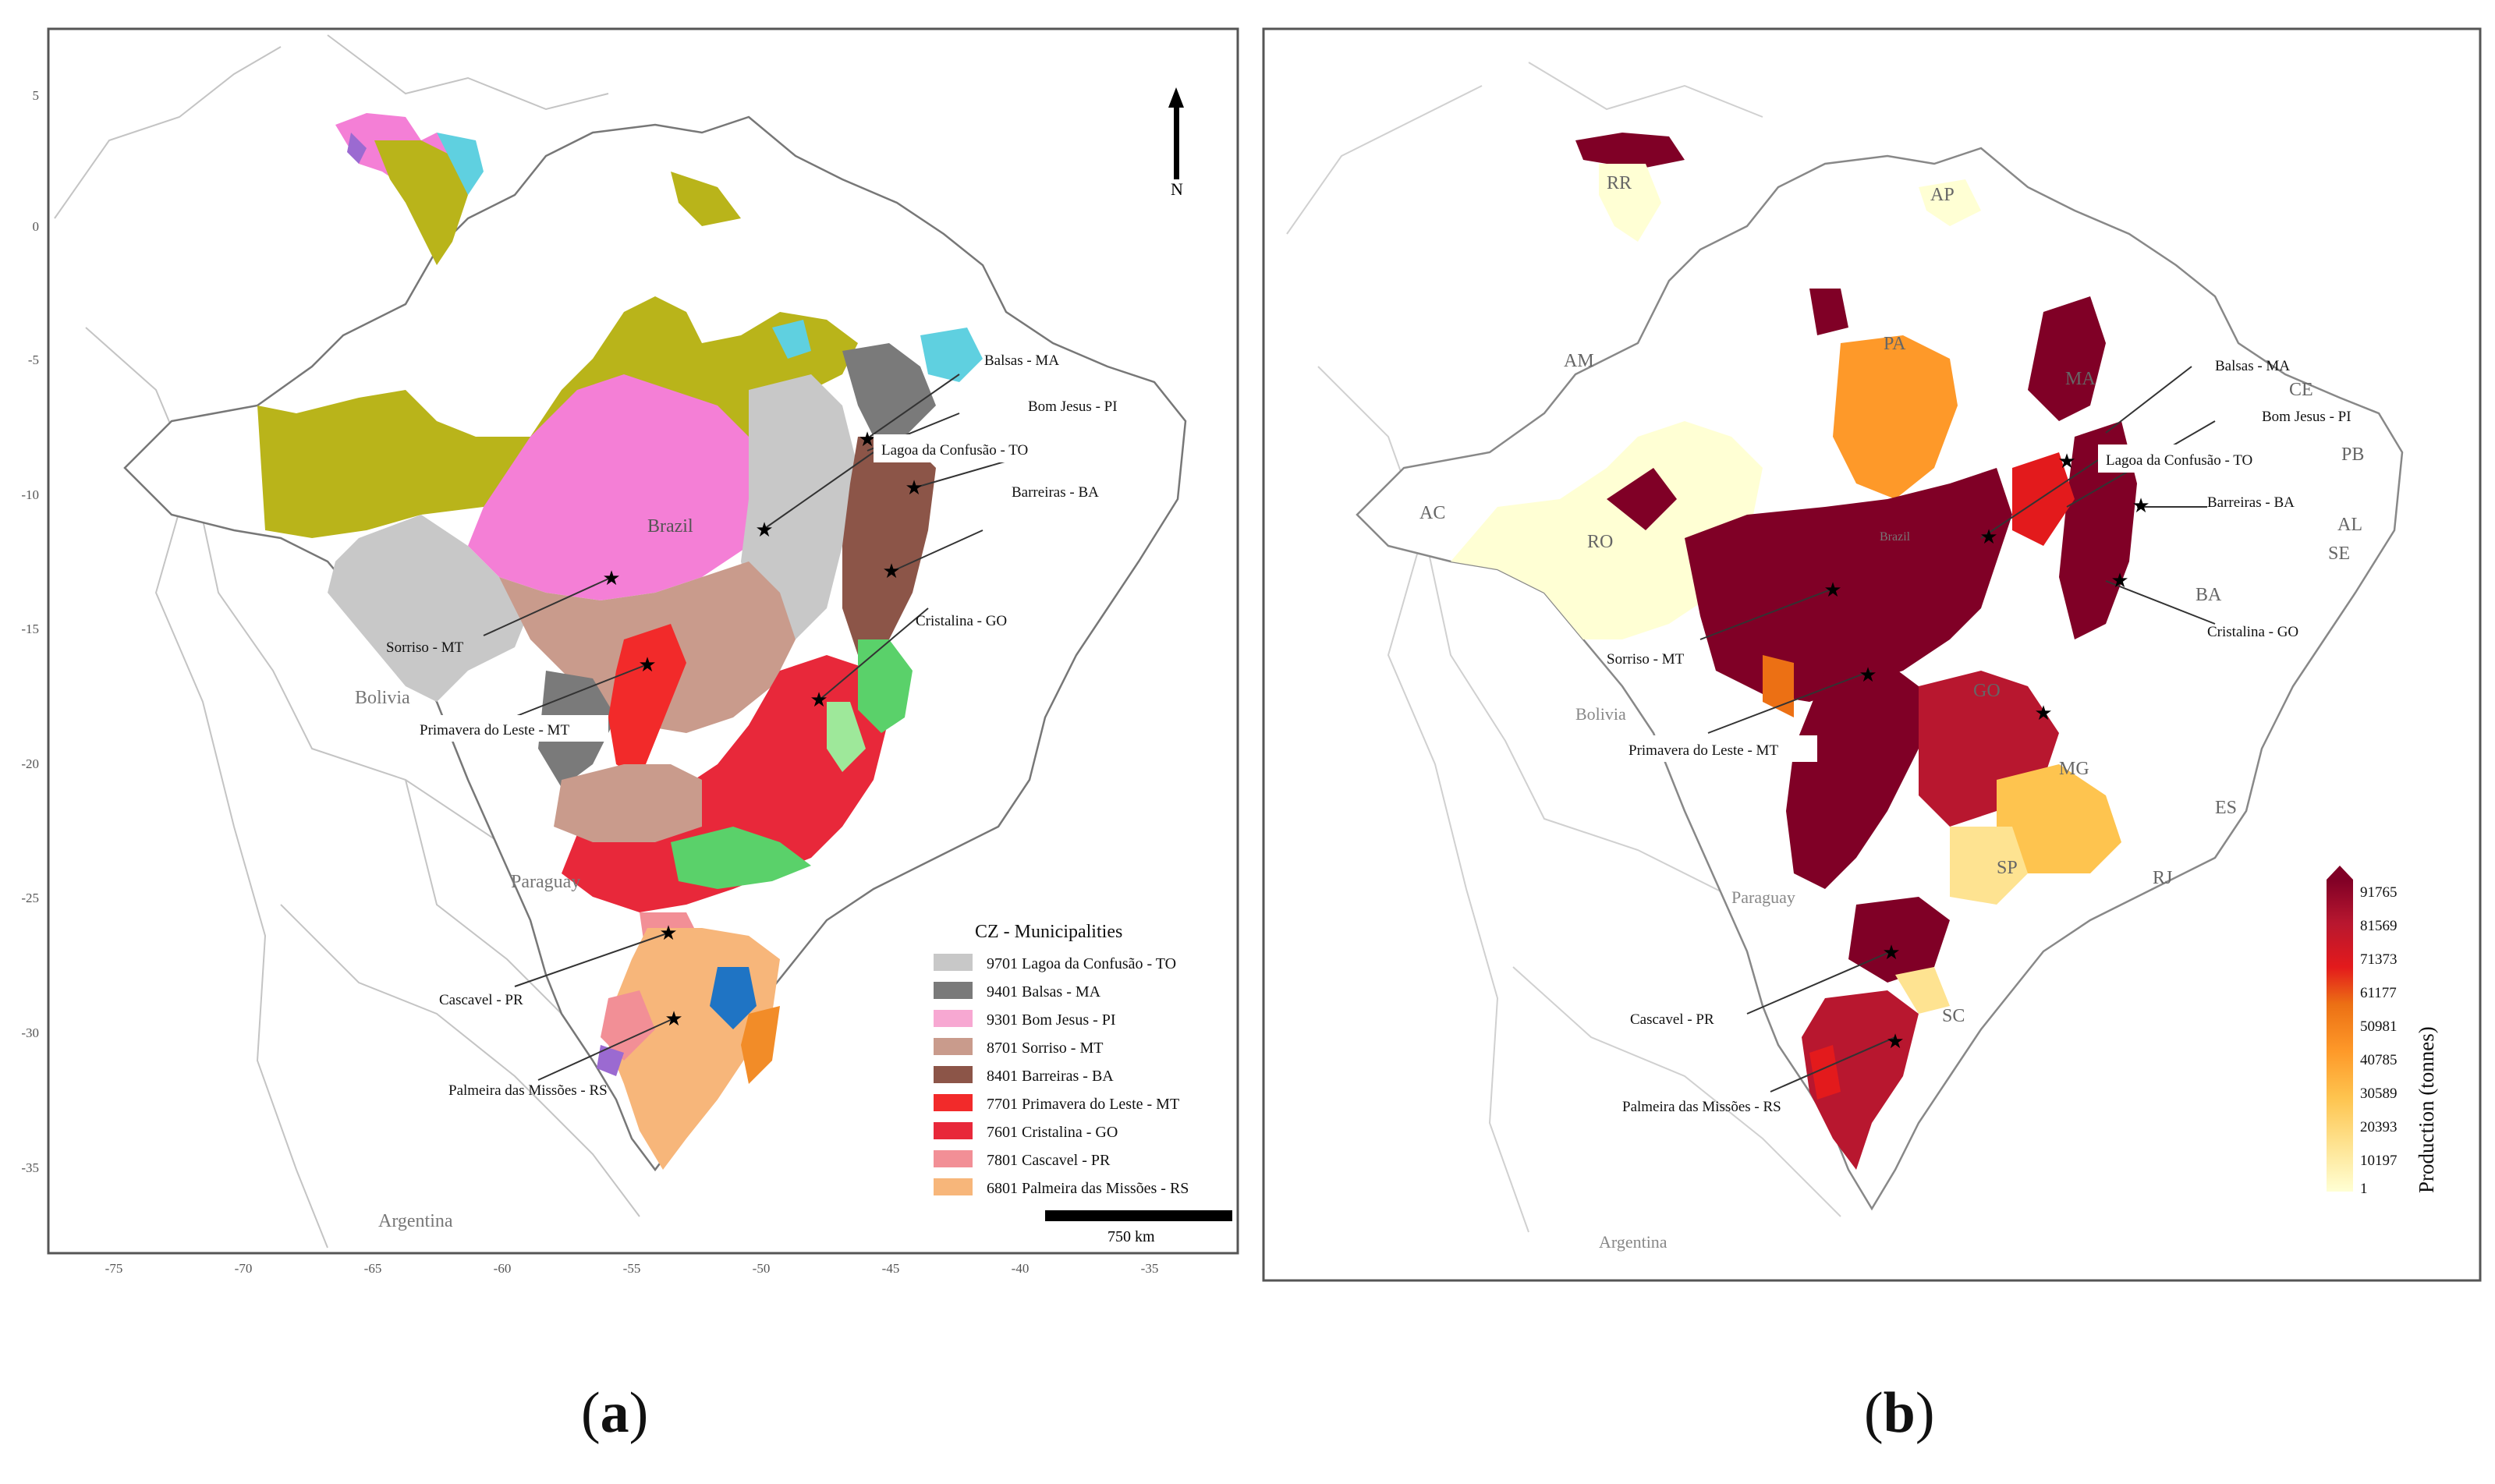 This screenshot has width=2495, height=1484. I want to click on x-tick: -40, so click(1021, 1268).